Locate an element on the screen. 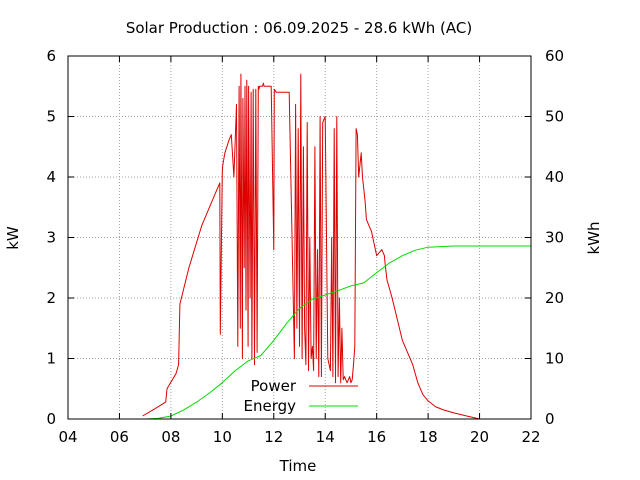  x-tick-label: 14 is located at coordinates (325, 437).